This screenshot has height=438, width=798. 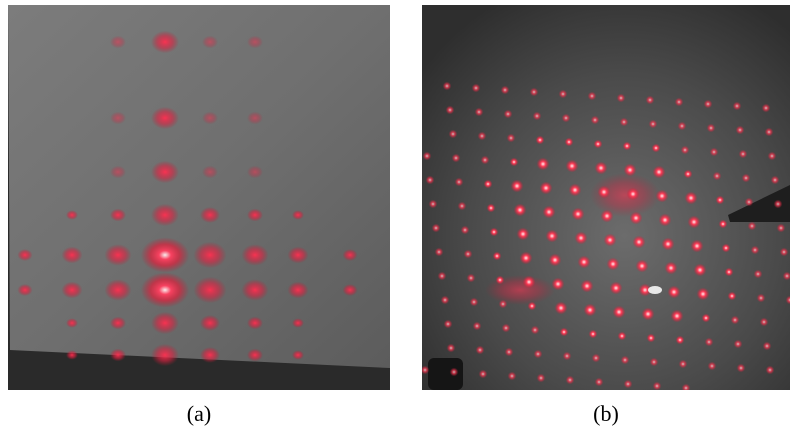 What do you see at coordinates (655, 290) in the screenshot?
I see `reflection` at bounding box center [655, 290].